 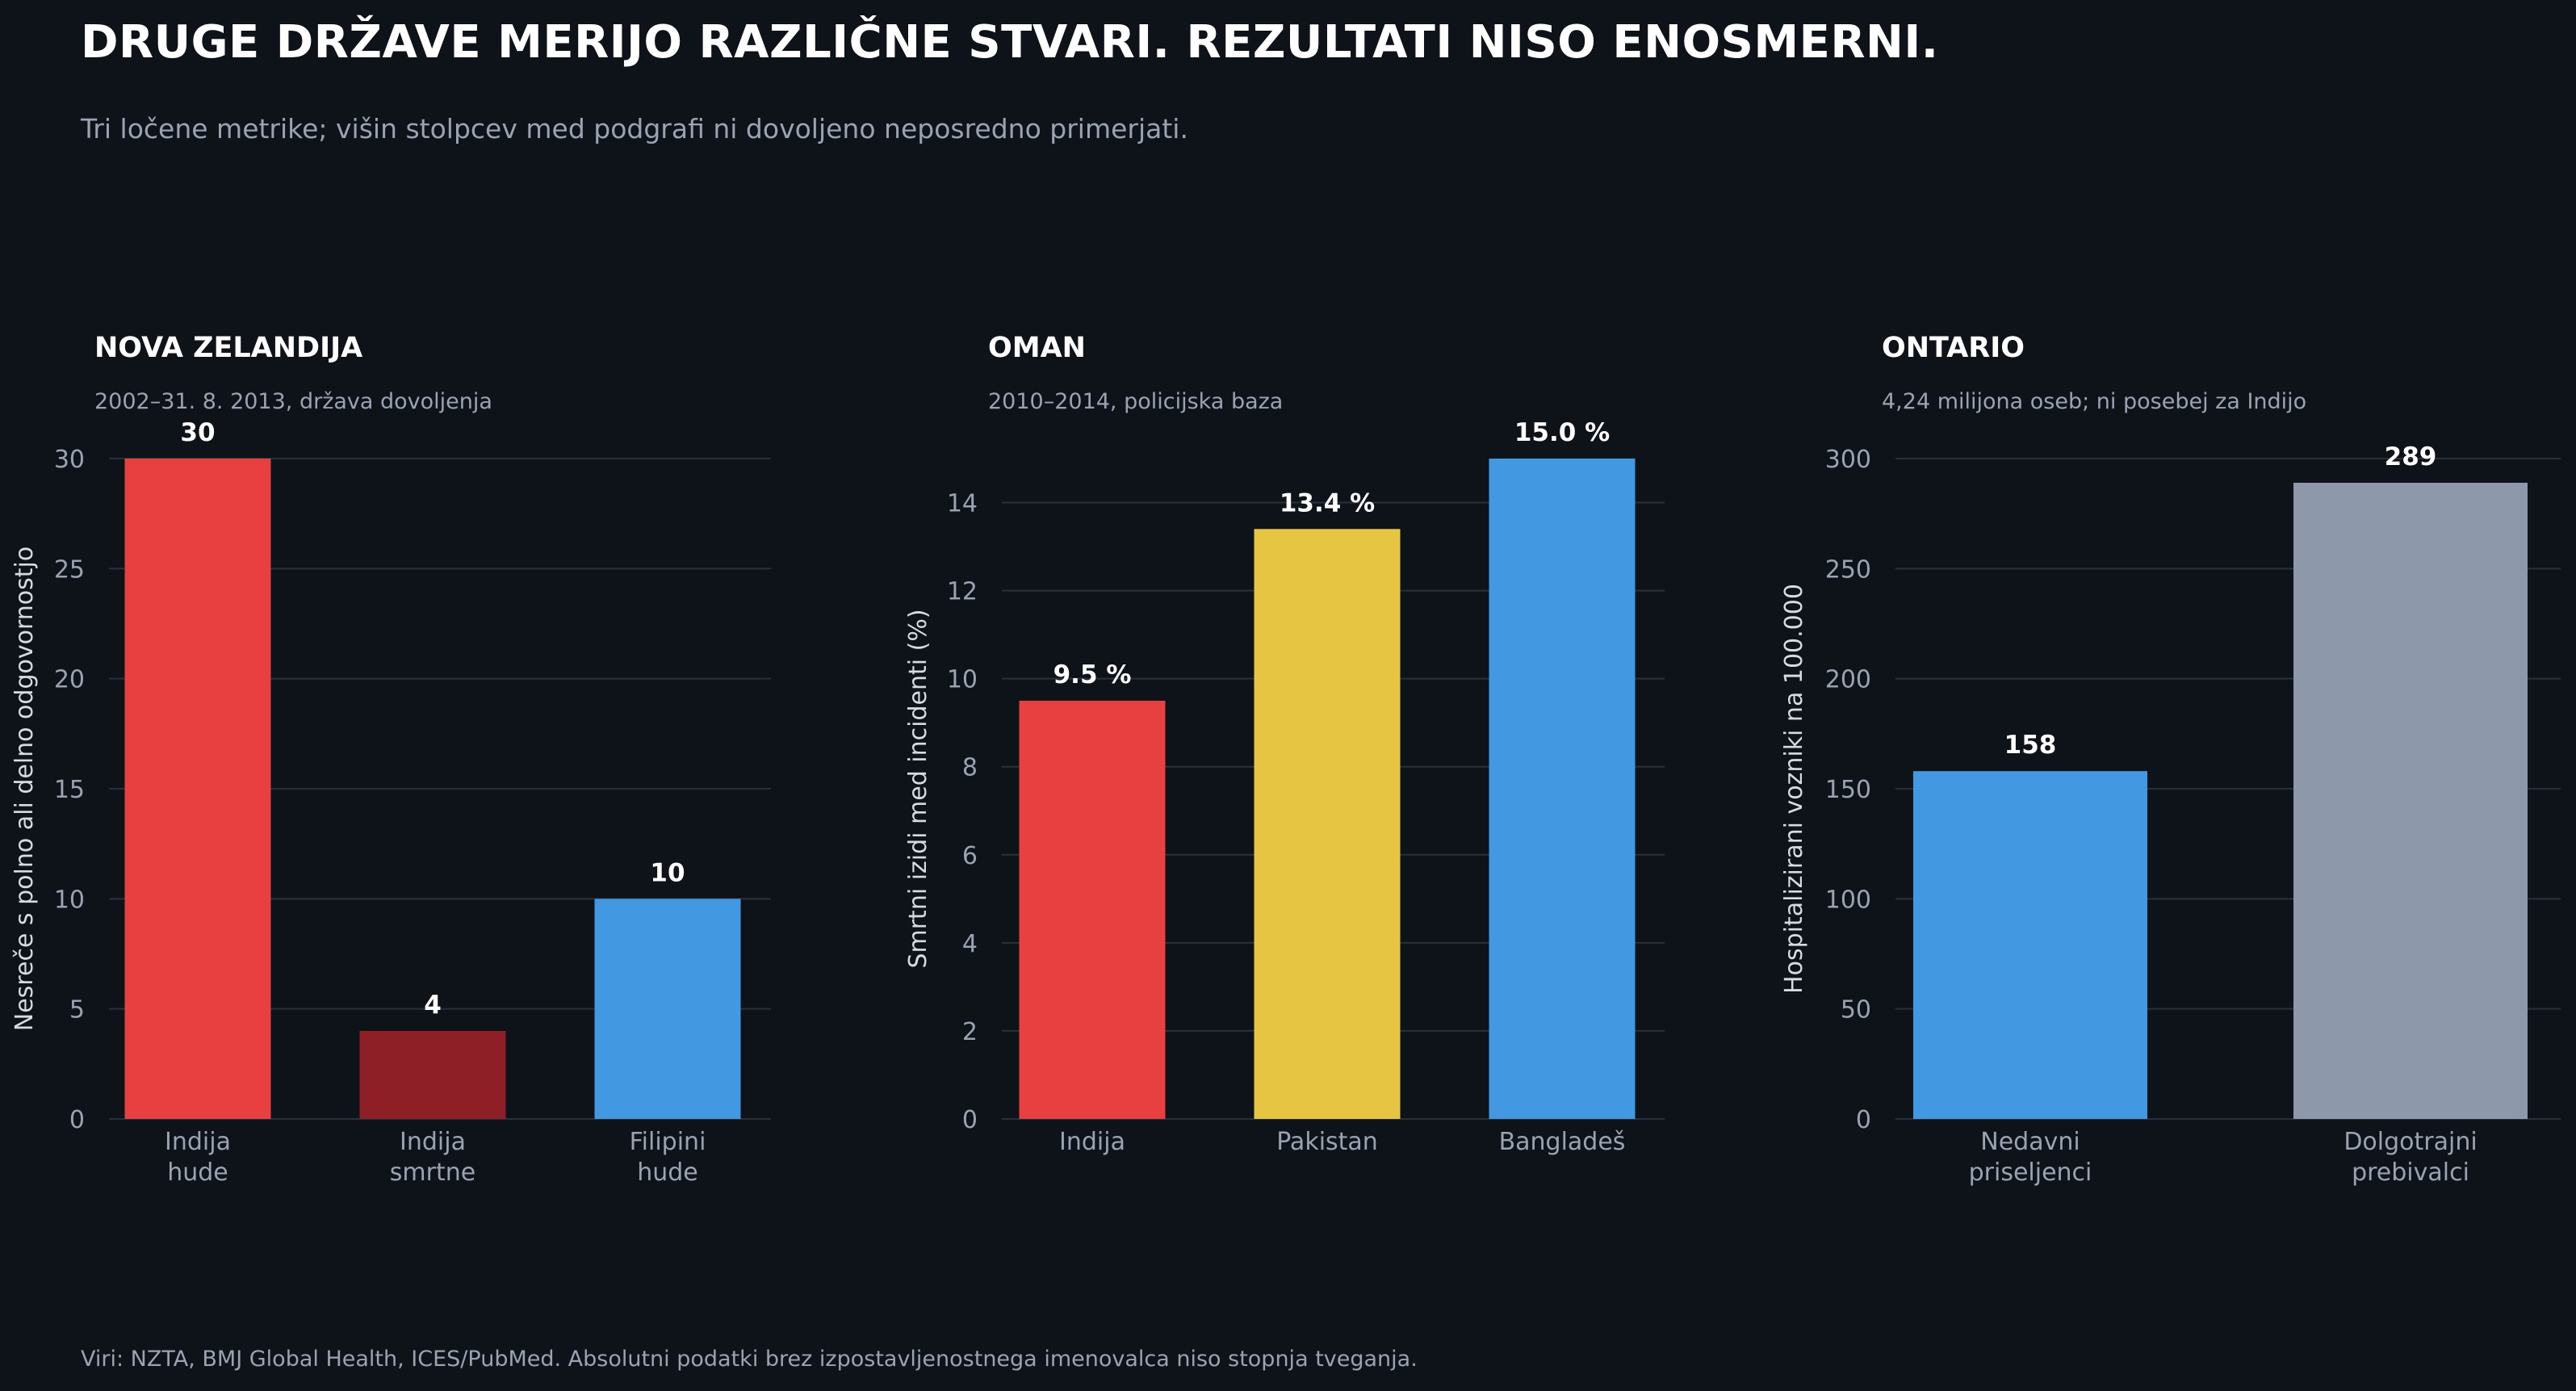 I want to click on panel-1-data-label: 10, so click(x=667, y=872).